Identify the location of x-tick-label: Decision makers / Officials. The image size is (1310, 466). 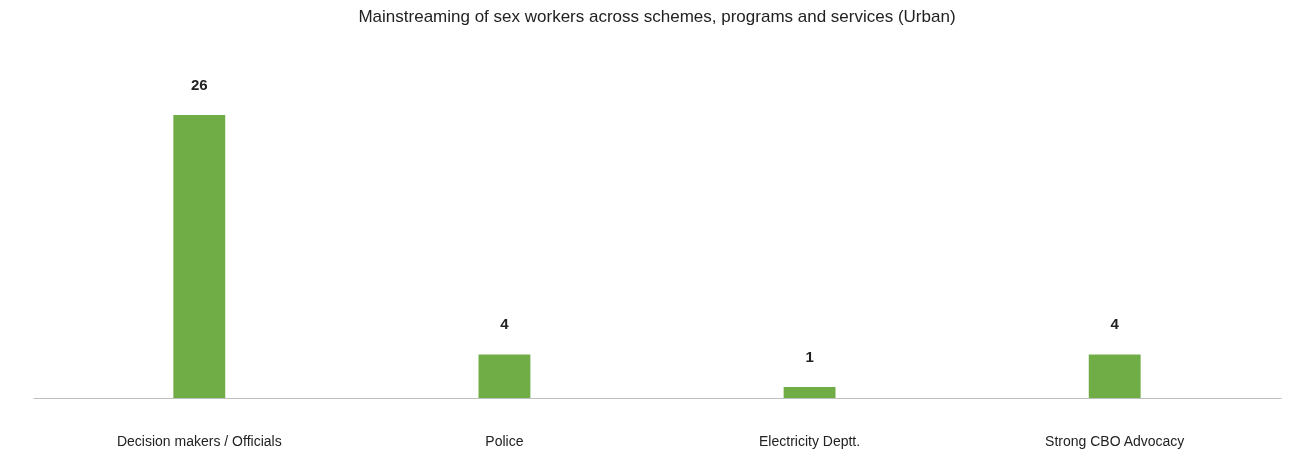
(199, 440).